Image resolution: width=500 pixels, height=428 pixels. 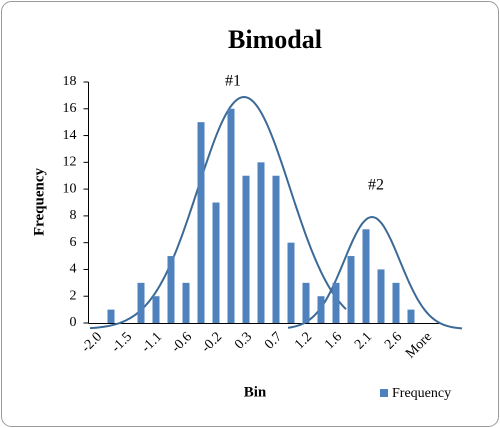 I want to click on y-tick-label: 4, so click(x=73, y=269).